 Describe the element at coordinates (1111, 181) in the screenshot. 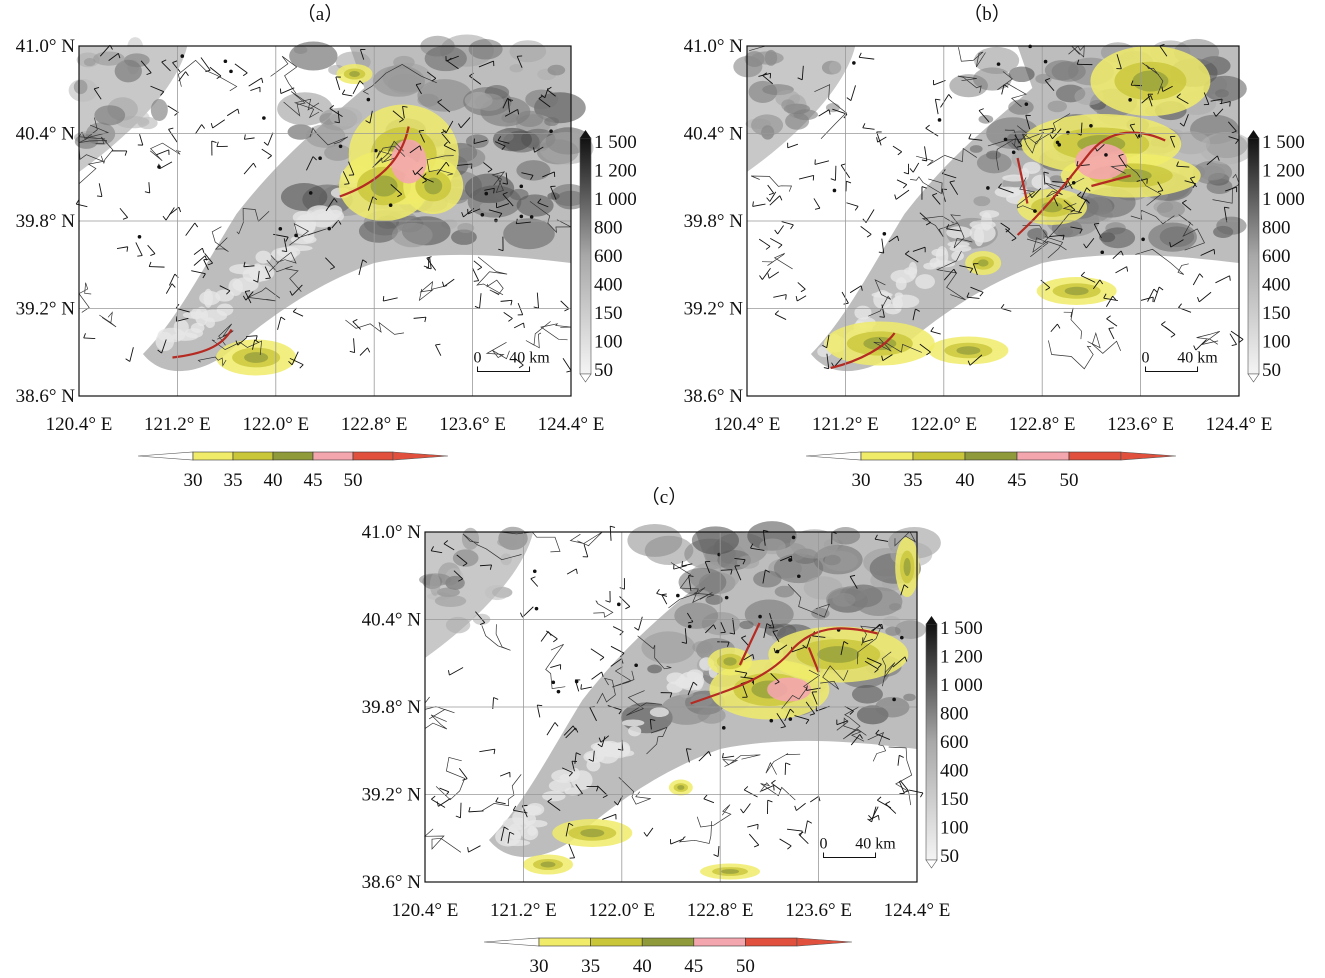

I see `convergence-line` at that location.